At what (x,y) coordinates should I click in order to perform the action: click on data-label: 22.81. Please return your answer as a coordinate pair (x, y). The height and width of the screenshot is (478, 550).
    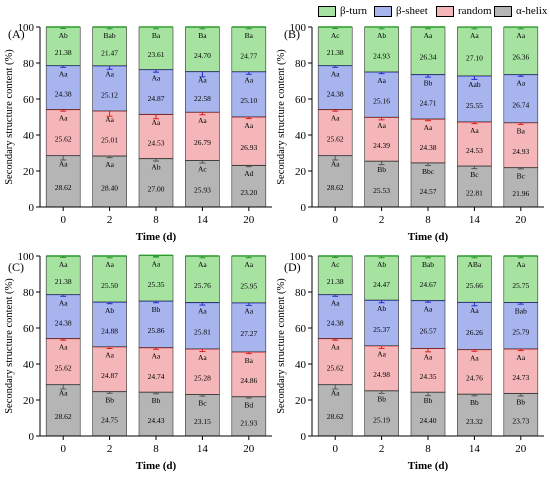
    Looking at the image, I should click on (474, 192).